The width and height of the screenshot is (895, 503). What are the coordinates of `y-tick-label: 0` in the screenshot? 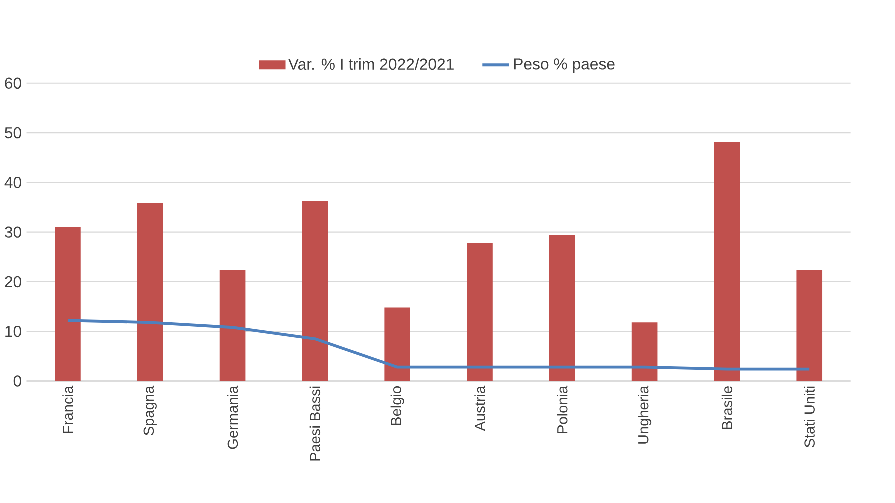 It's located at (18, 381).